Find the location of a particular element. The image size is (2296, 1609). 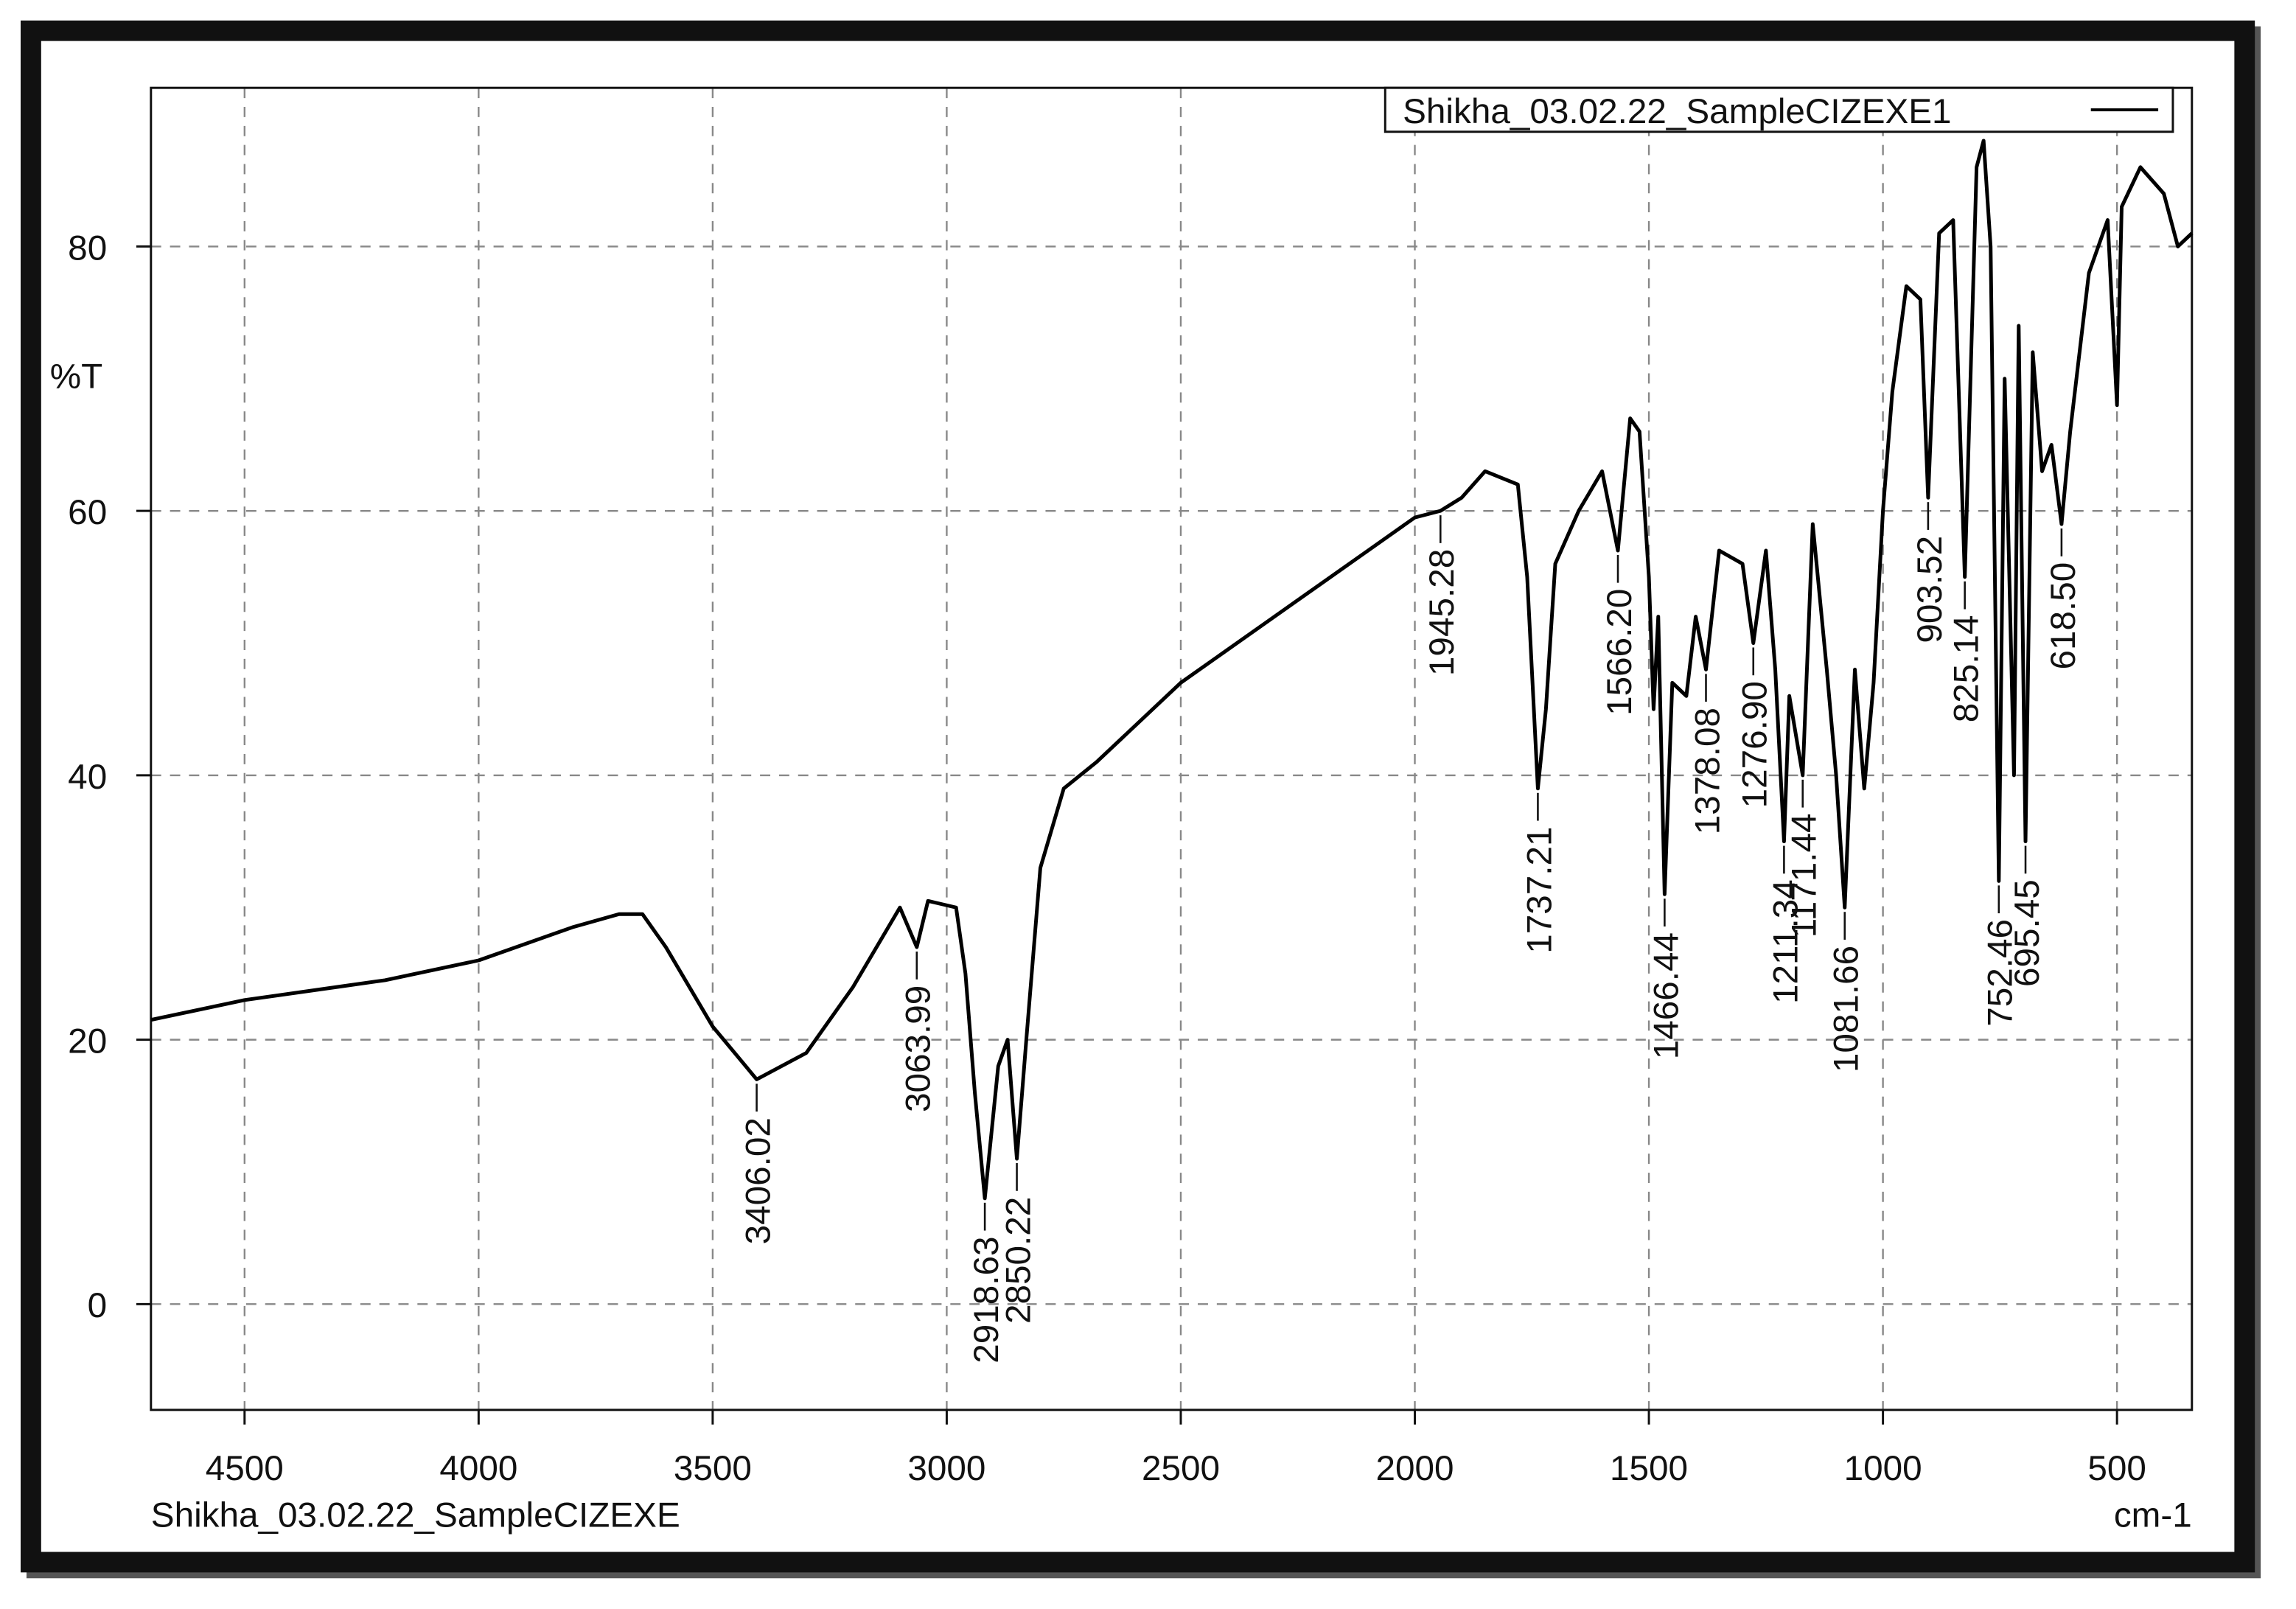

peak-label: 1466.44 is located at coordinates (1666, 996).